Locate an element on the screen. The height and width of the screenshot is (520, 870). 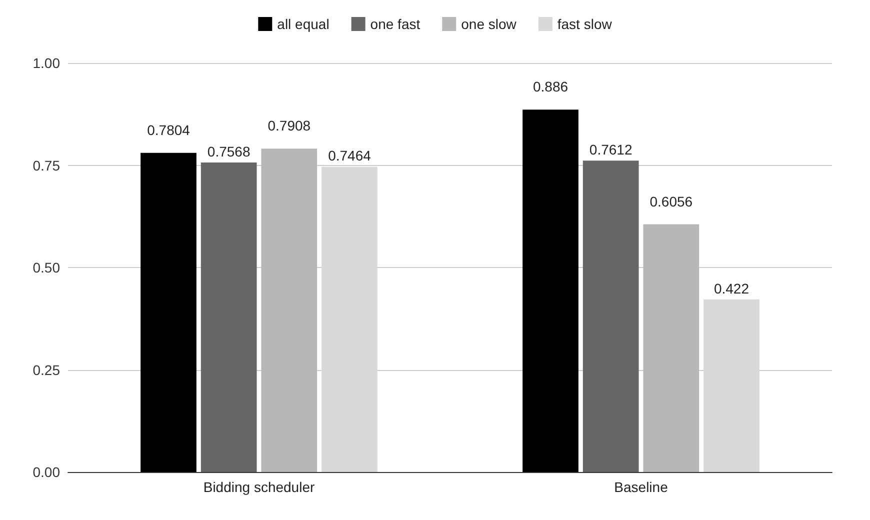
data-label: 0.6056 is located at coordinates (671, 201).